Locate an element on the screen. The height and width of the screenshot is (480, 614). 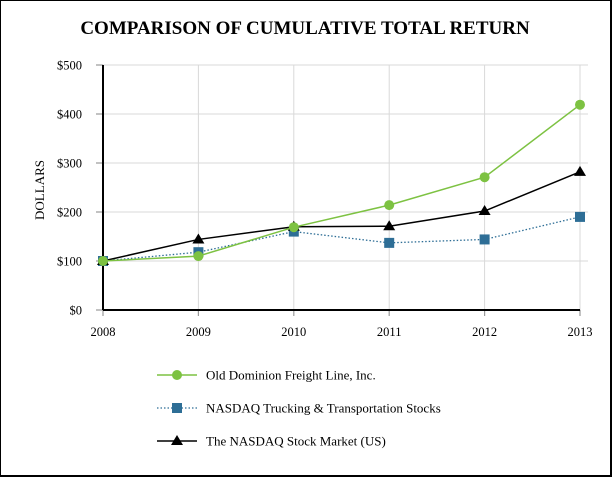
x-tick-label: 2011 is located at coordinates (389, 332).